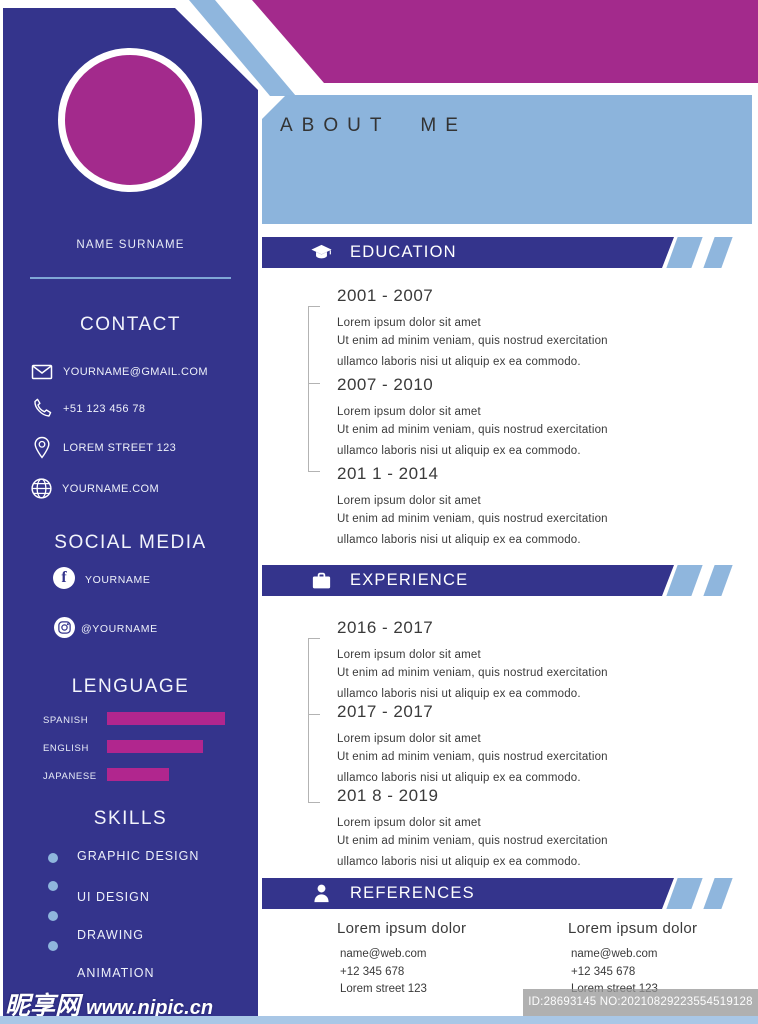  What do you see at coordinates (42, 372) in the screenshot?
I see `email-icon` at bounding box center [42, 372].